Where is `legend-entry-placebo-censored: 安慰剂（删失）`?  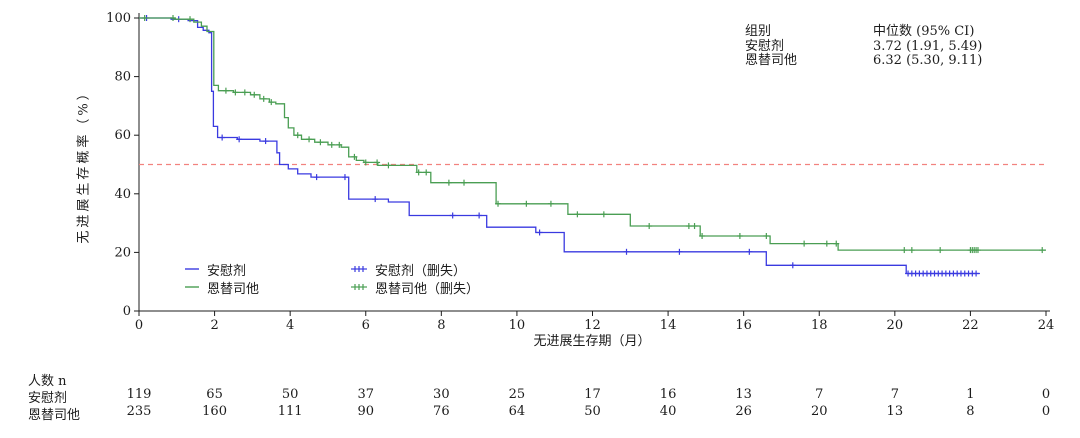 legend-entry-placebo-censored: 安慰剂（删失） is located at coordinates (414, 269).